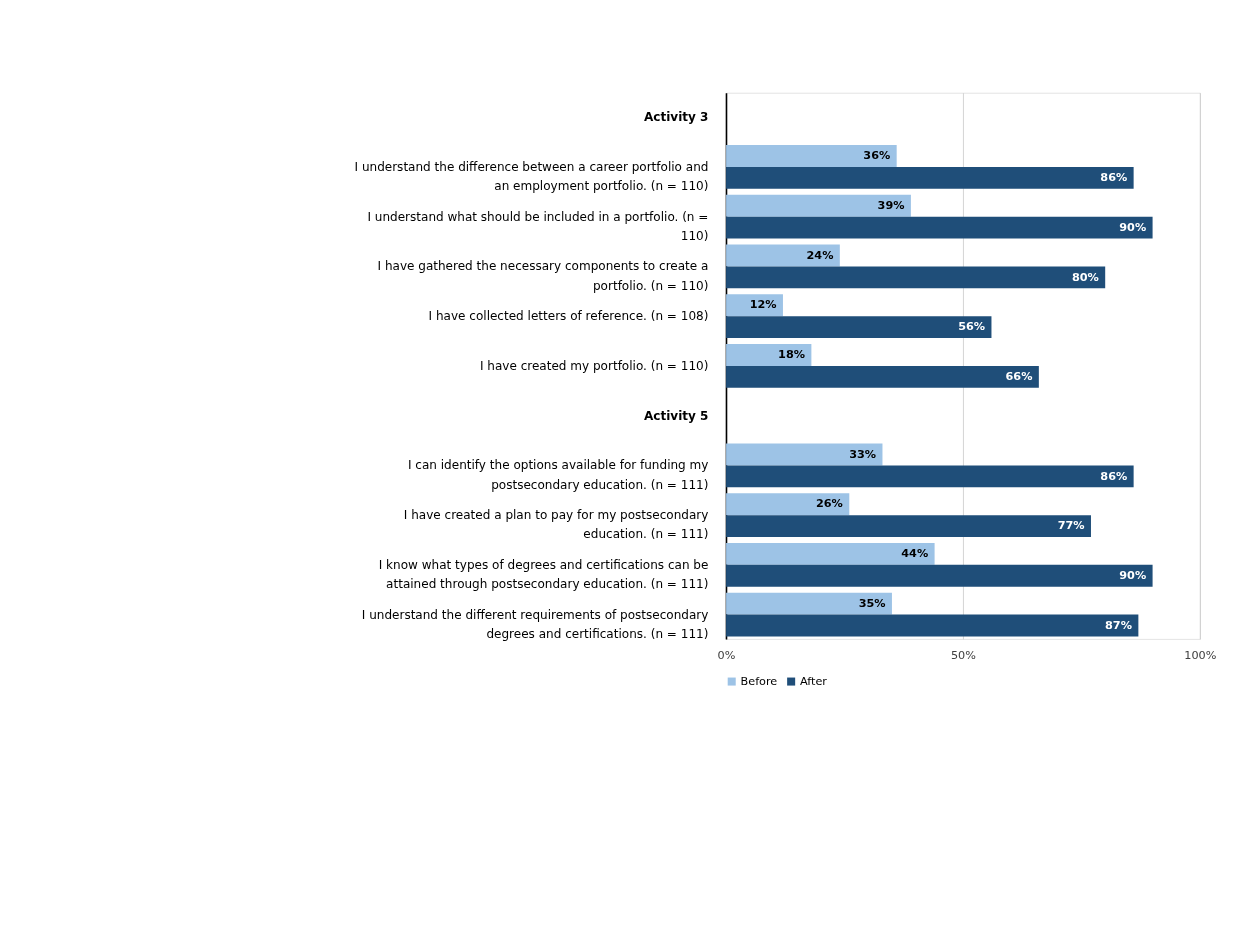 The height and width of the screenshot is (944, 1257). What do you see at coordinates (543, 574) in the screenshot?
I see `y-tick-label: I know what types of degrees and certifications can be attained through postsecondary education. (n = 111)` at bounding box center [543, 574].